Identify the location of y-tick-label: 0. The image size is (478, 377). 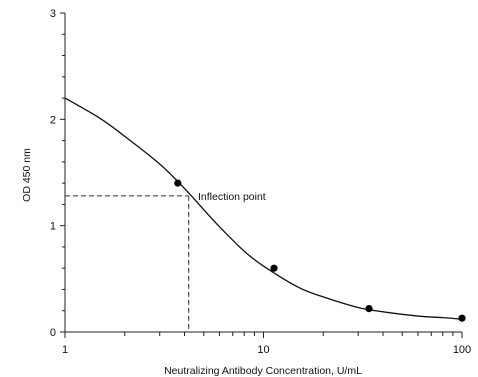
(53, 333).